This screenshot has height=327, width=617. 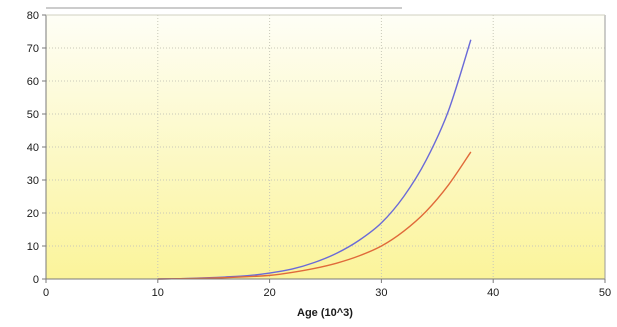 I want to click on x-tick-label: 40, so click(x=493, y=293).